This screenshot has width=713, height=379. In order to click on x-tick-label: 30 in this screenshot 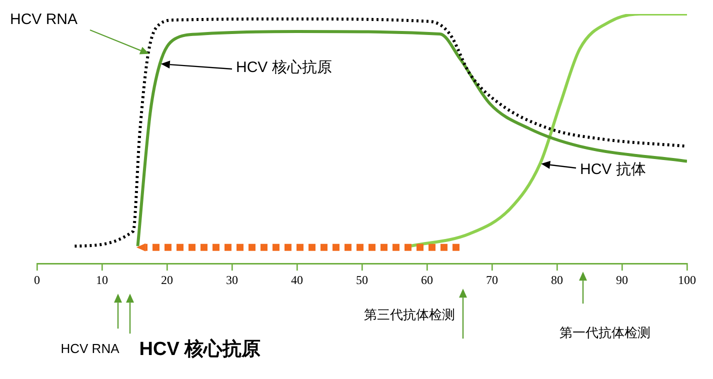, I will do `click(232, 279)`.